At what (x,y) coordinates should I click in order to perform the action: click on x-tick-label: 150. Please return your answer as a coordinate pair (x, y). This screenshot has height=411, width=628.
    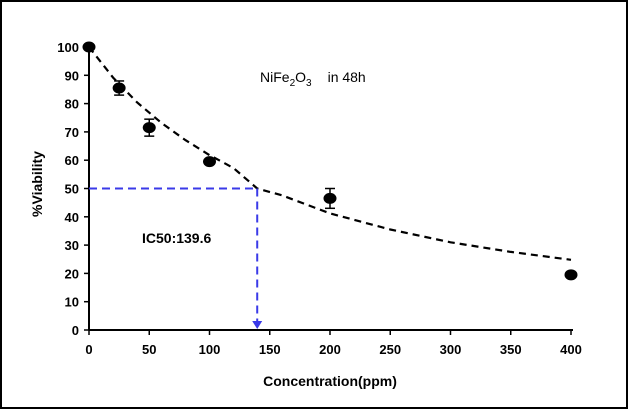
    Looking at the image, I should click on (270, 349).